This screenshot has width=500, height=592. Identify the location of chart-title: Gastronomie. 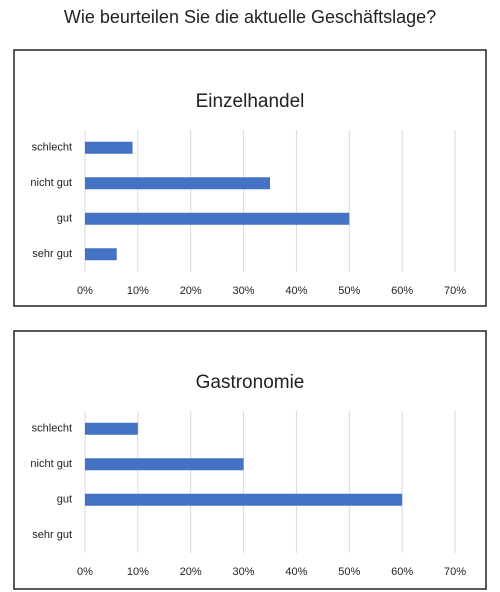
(250, 382).